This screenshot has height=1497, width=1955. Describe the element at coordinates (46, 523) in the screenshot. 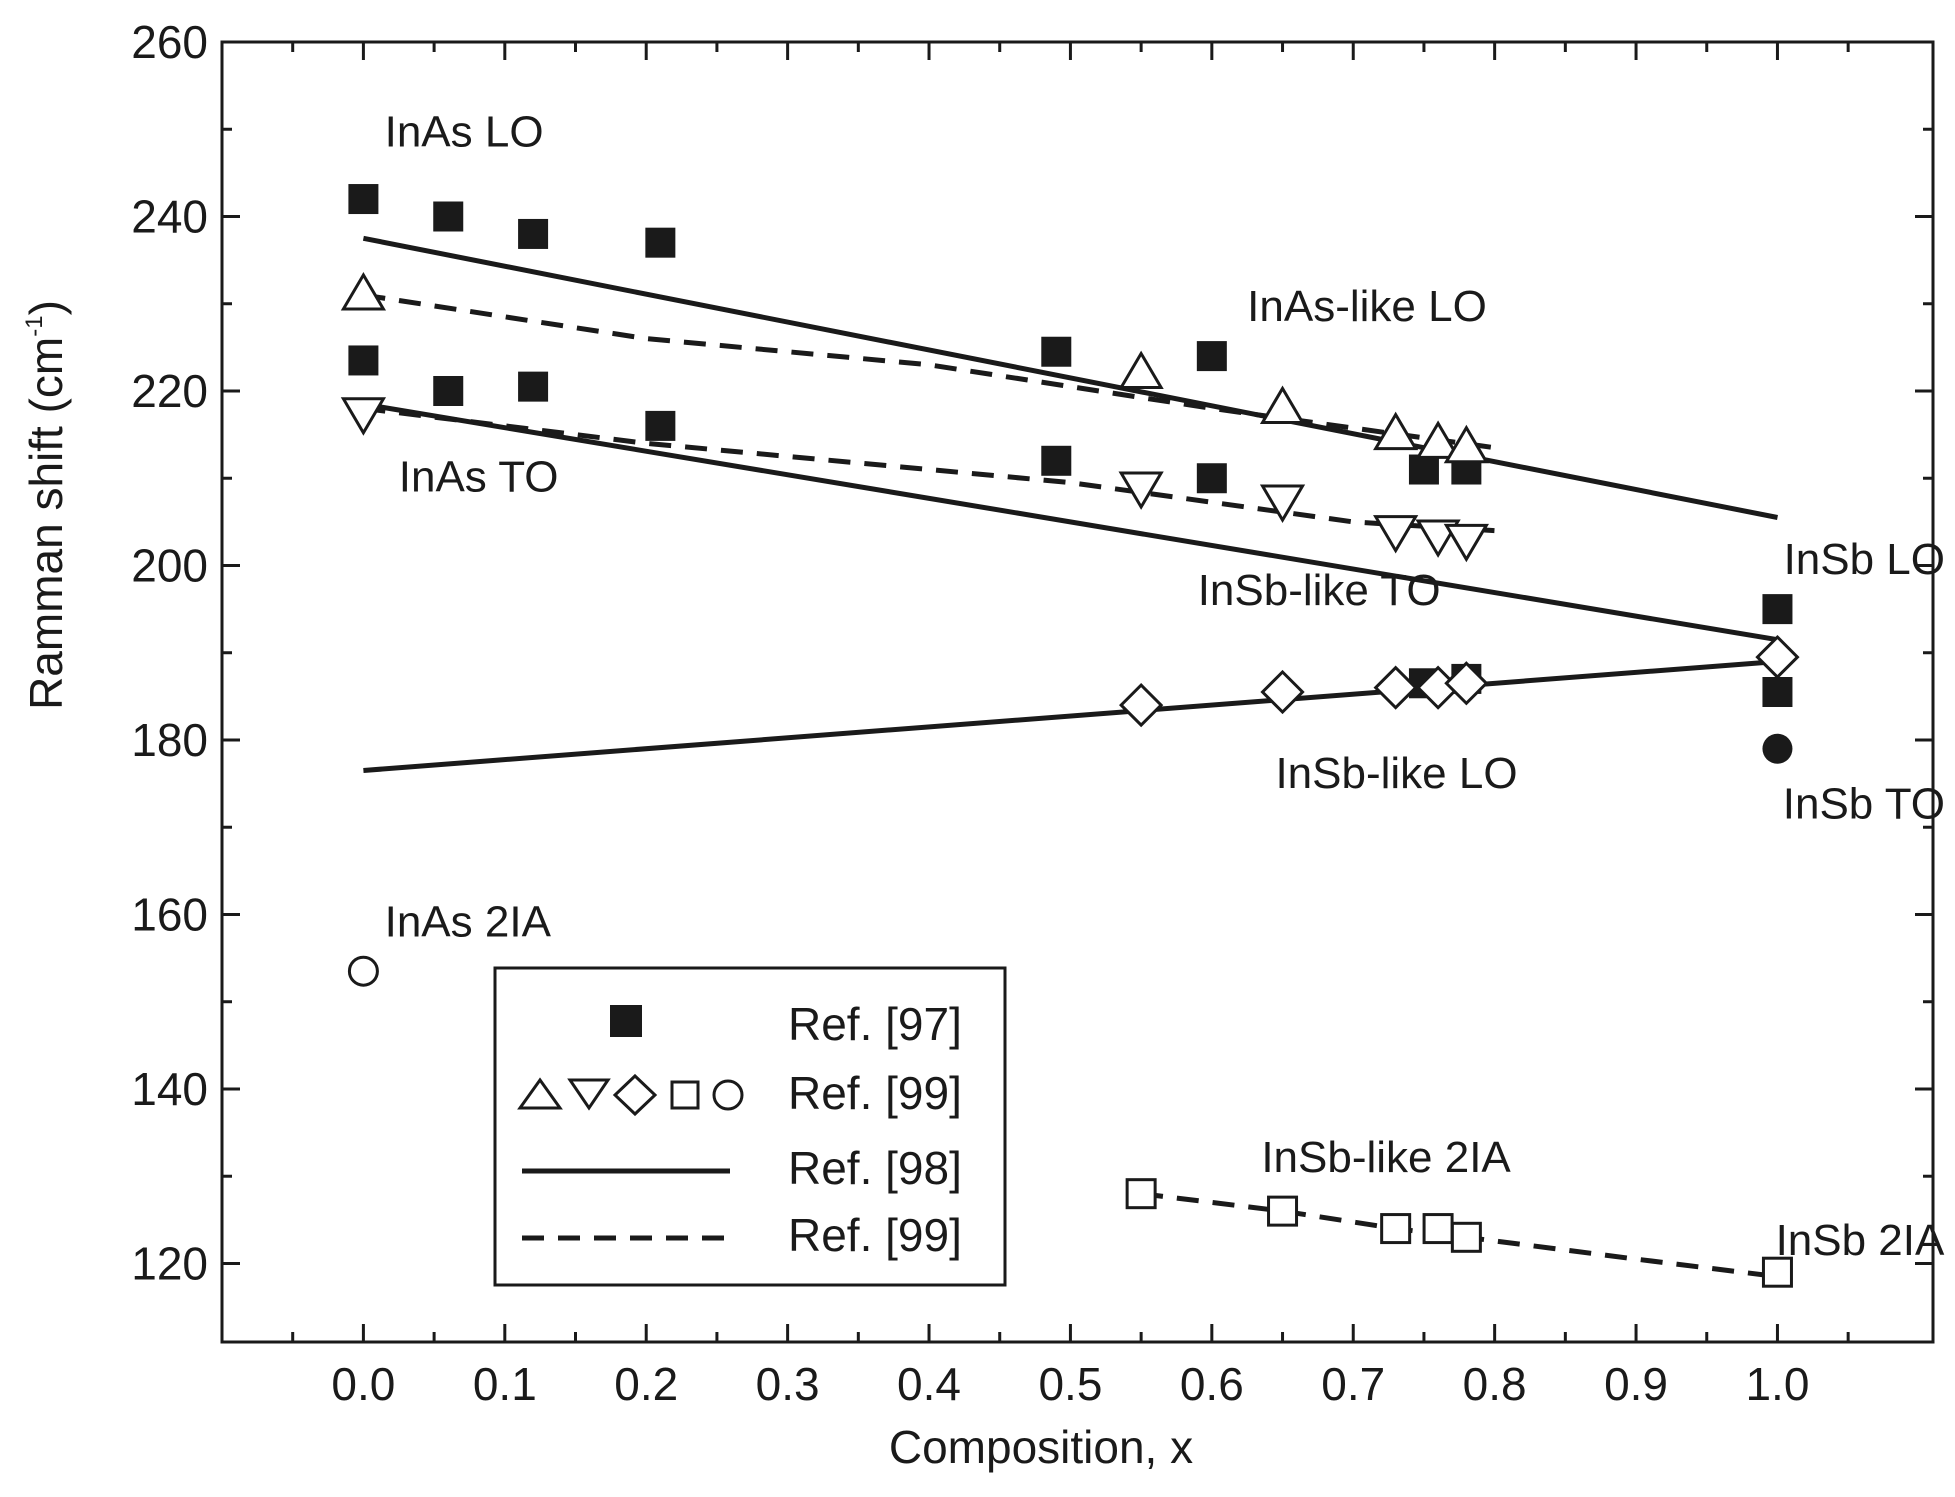

I see `y-axis-label-prefix: Ramman shift (cm` at that location.